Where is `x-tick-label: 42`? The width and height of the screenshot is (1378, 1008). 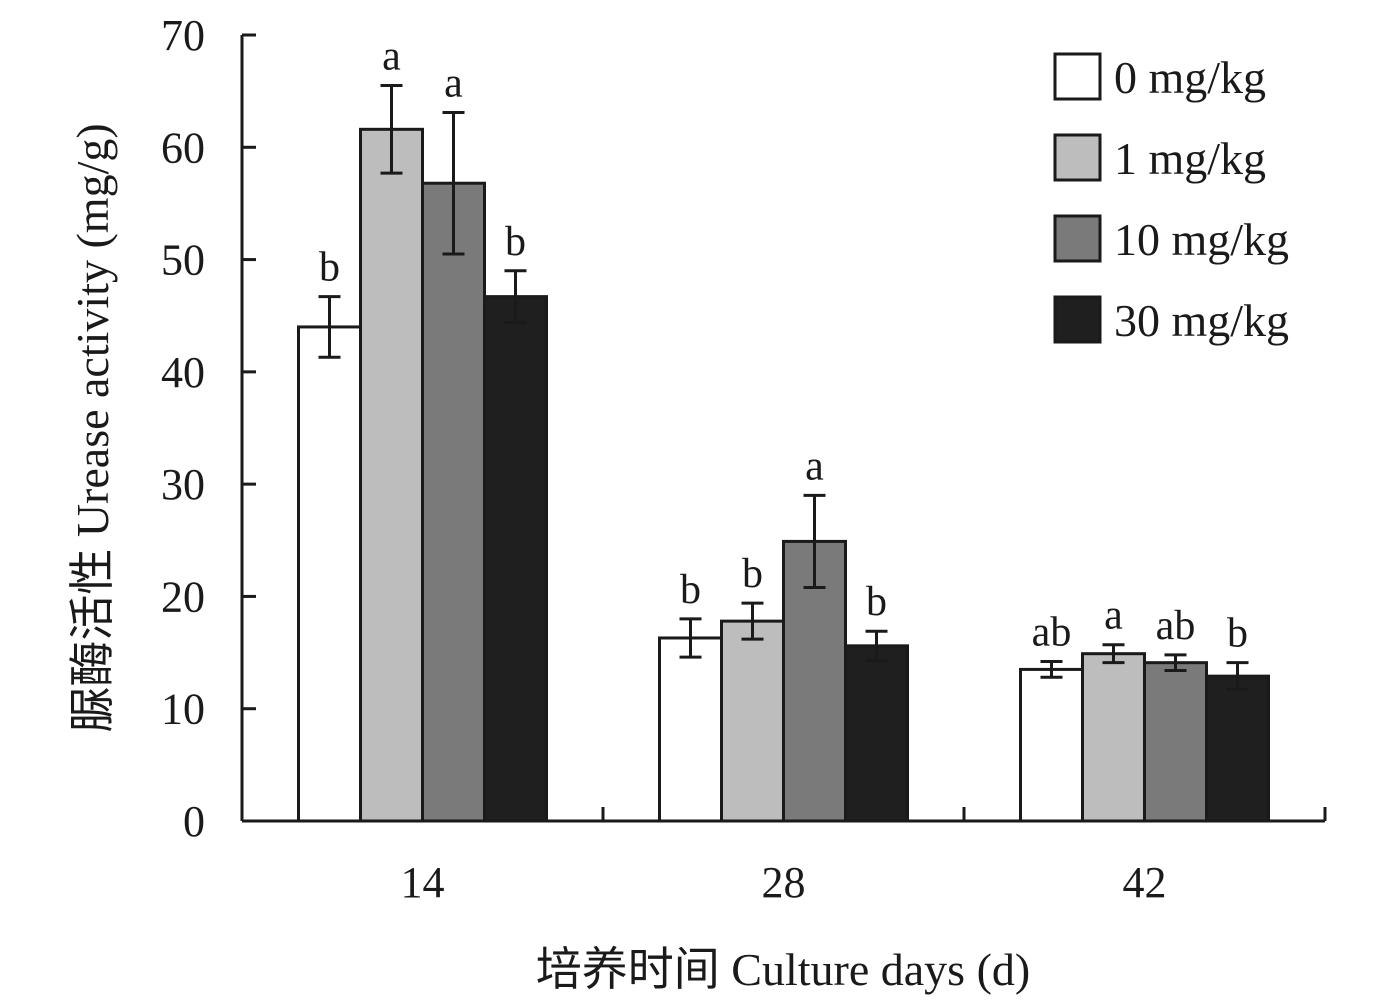
x-tick-label: 42 is located at coordinates (1145, 882).